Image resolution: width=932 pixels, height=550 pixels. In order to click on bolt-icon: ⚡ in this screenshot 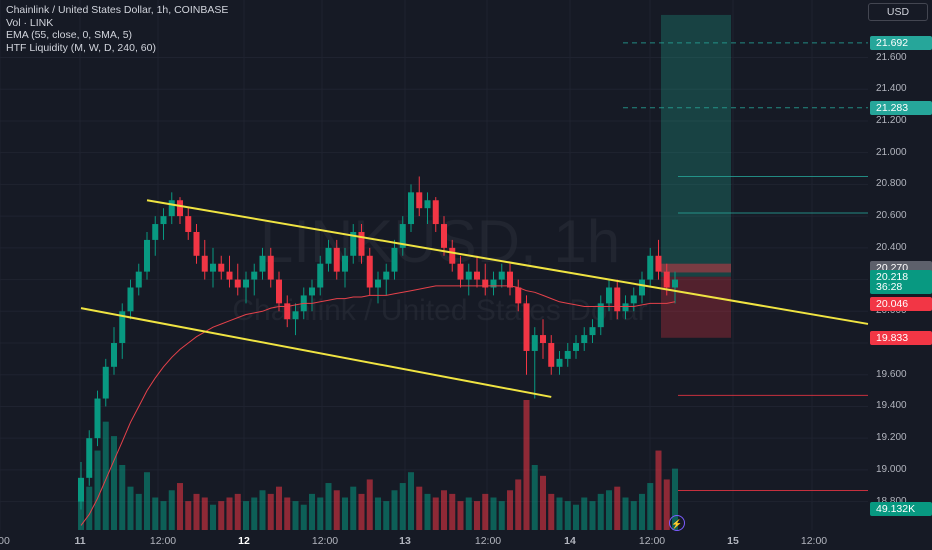, I will do `click(677, 523)`.